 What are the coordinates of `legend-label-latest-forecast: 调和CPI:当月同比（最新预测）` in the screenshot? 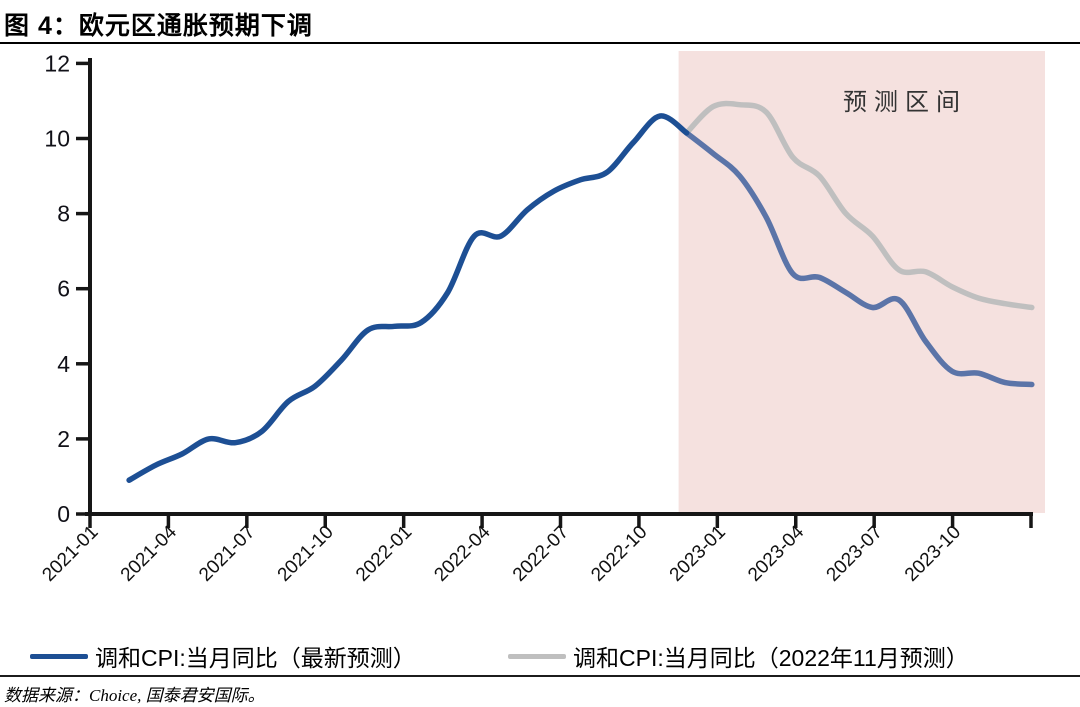 It's located at (255, 658).